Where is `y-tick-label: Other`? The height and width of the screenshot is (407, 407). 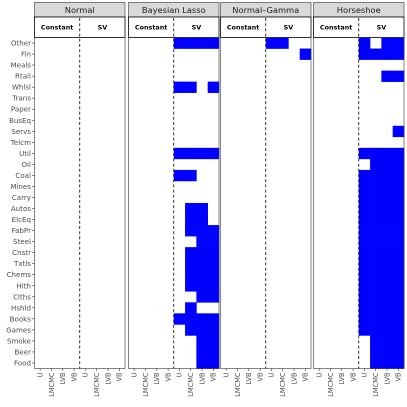 y-tick-label: Other is located at coordinates (21, 43).